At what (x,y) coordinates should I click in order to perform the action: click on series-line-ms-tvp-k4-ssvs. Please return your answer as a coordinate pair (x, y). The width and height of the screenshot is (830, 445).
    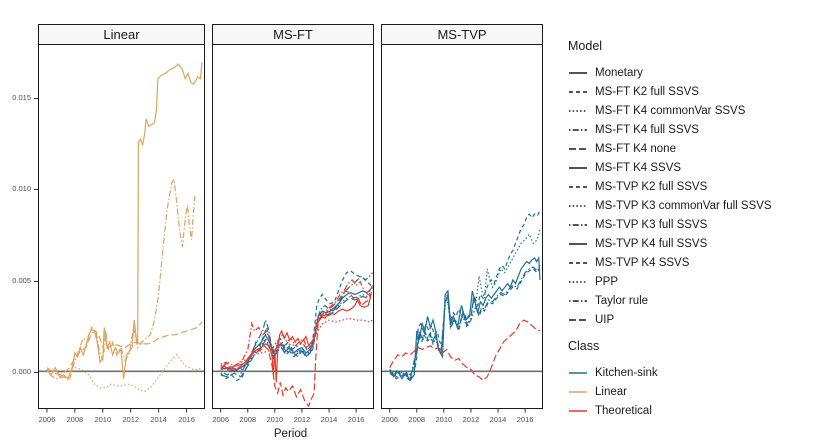
    Looking at the image, I should click on (465, 325).